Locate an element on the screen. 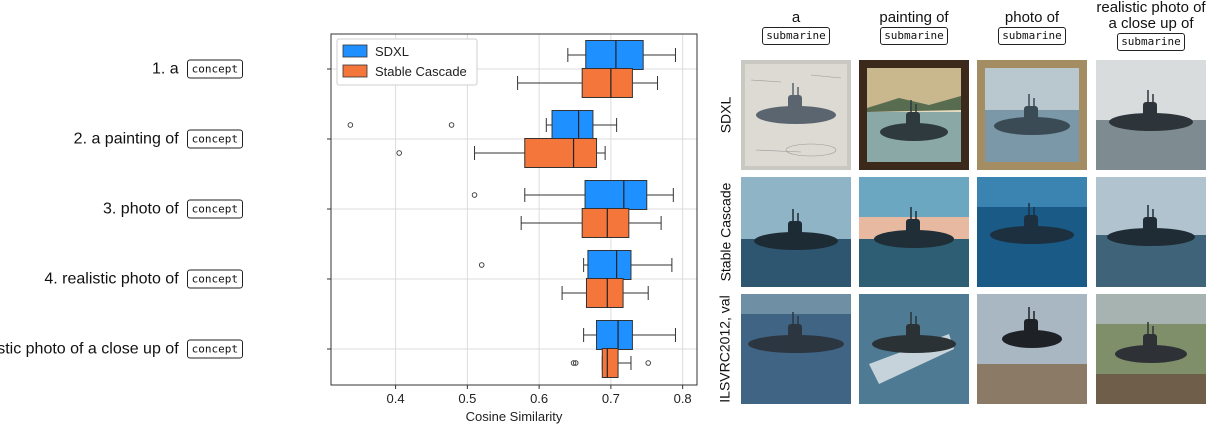  row-label-text: SDXL is located at coordinates (724, 115).